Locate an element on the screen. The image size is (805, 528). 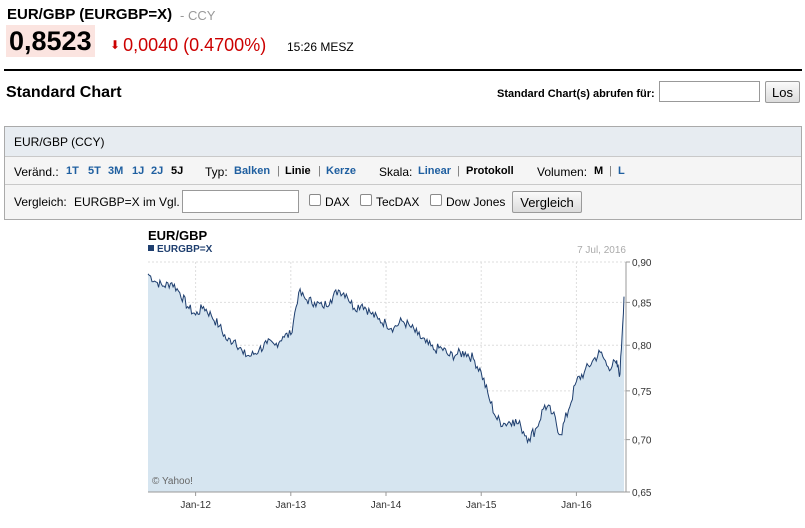
scale-protokoll: Protokoll is located at coordinates (490, 171).